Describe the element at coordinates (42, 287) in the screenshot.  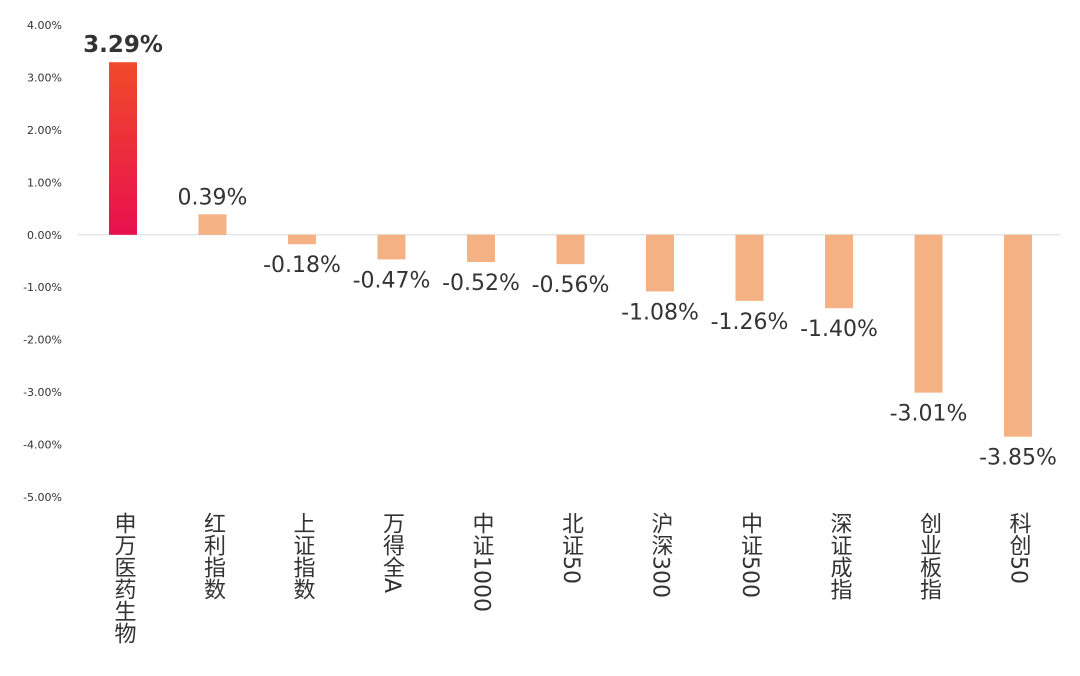
I see `y-tick-label: -1.00%` at that location.